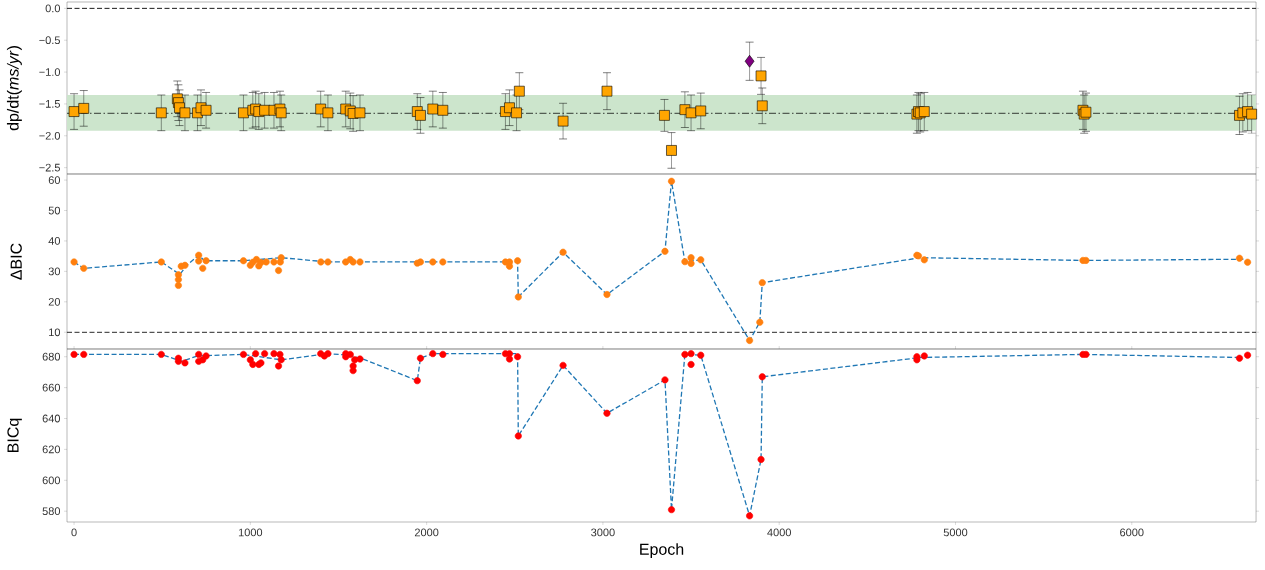  What do you see at coordinates (51, 356) in the screenshot?
I see `y-tick-label: 680` at bounding box center [51, 356].